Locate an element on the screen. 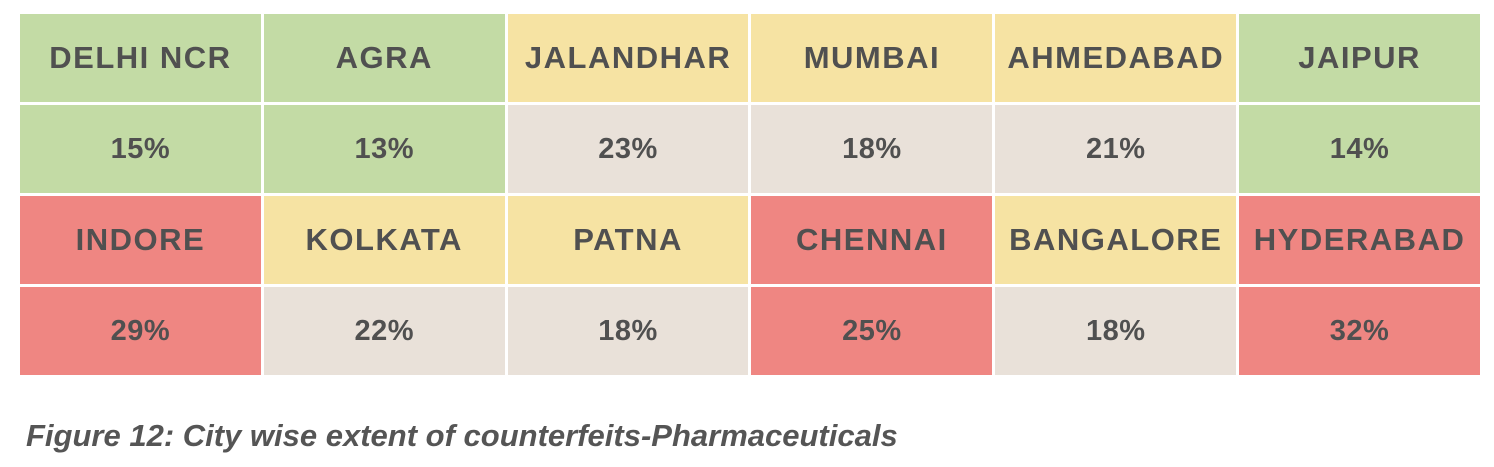 This screenshot has height=467, width=1494. city-value-cell: 25% is located at coordinates (872, 331).